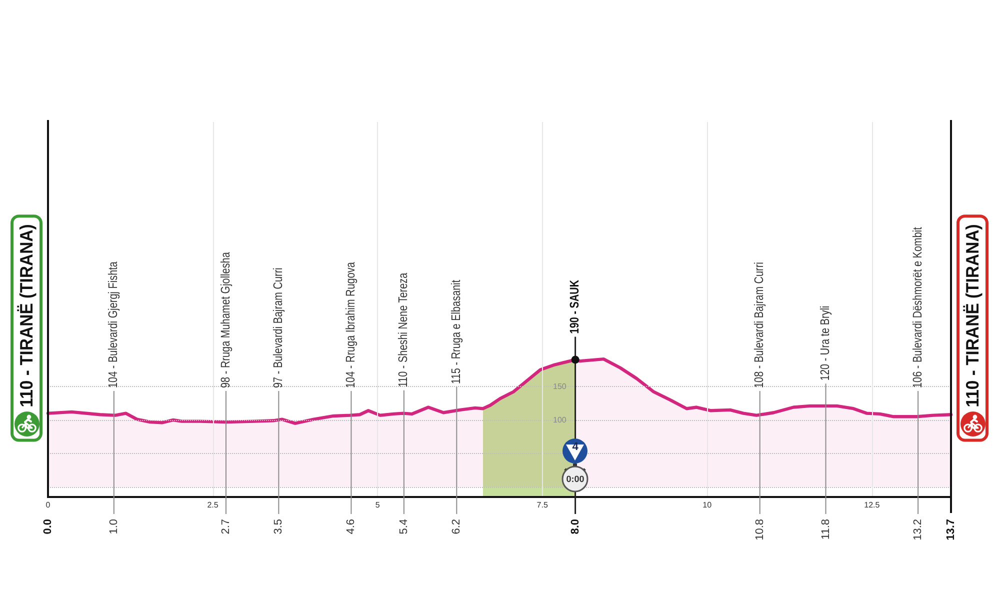 This screenshot has height=600, width=1000. Describe the element at coordinates (456, 526) in the screenshot. I see `x2-tick-label: 6.2` at that location.